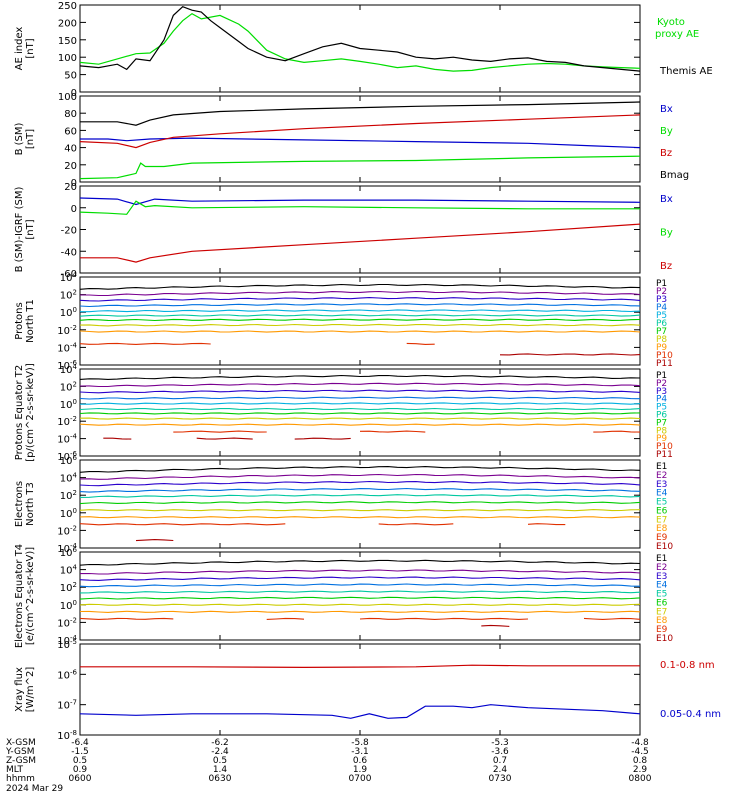 The image size is (750, 800). Describe the element at coordinates (19, 49) in the screenshot. I see `y-axis-label: AE index` at that location.